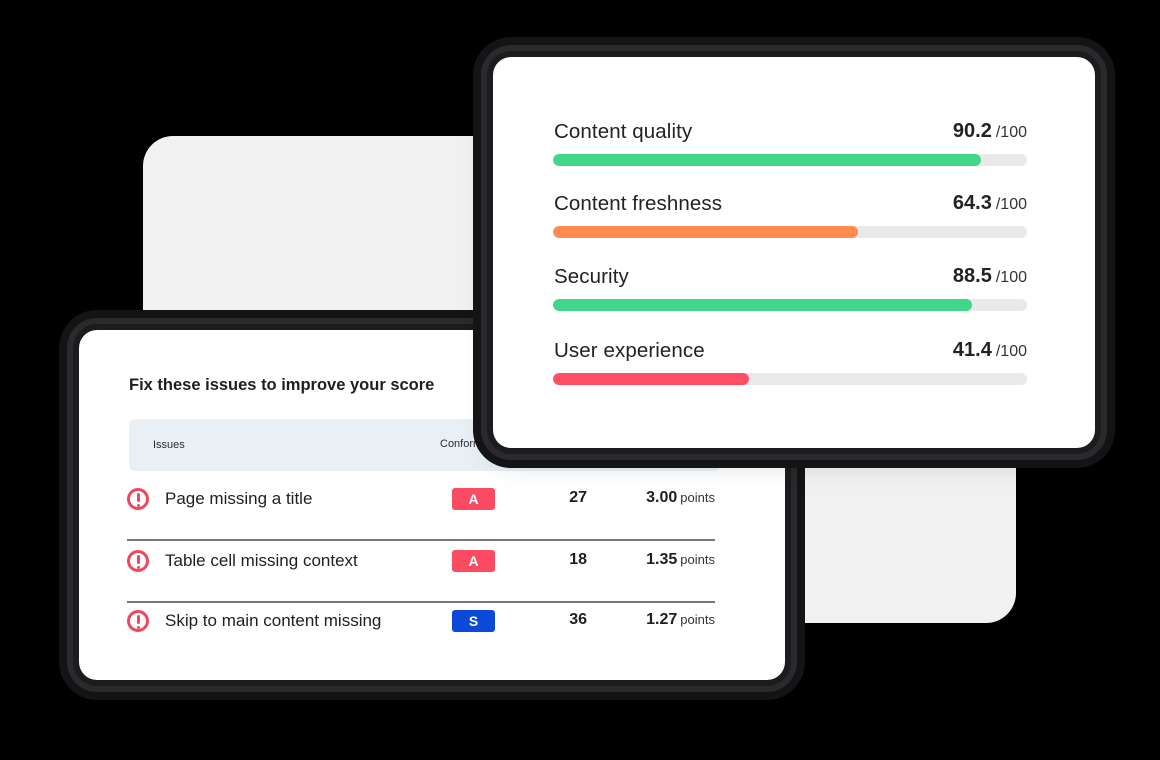  What do you see at coordinates (989, 276) in the screenshot?
I see `score-value: 88.5/100` at bounding box center [989, 276].